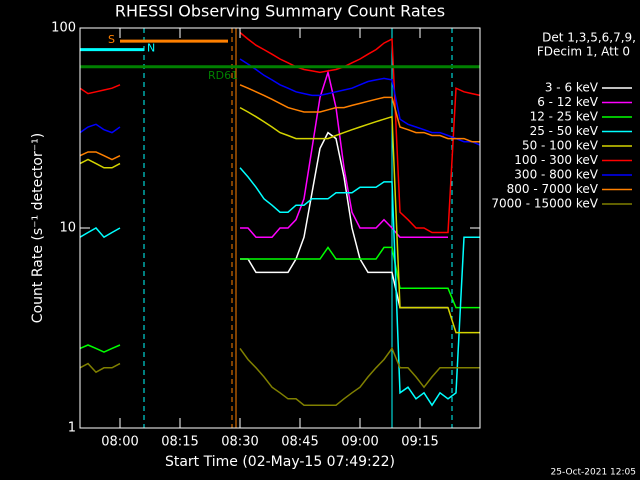 The image size is (640, 480). Describe the element at coordinates (63, 28) in the screenshot. I see `y-tick-label: 100` at that location.